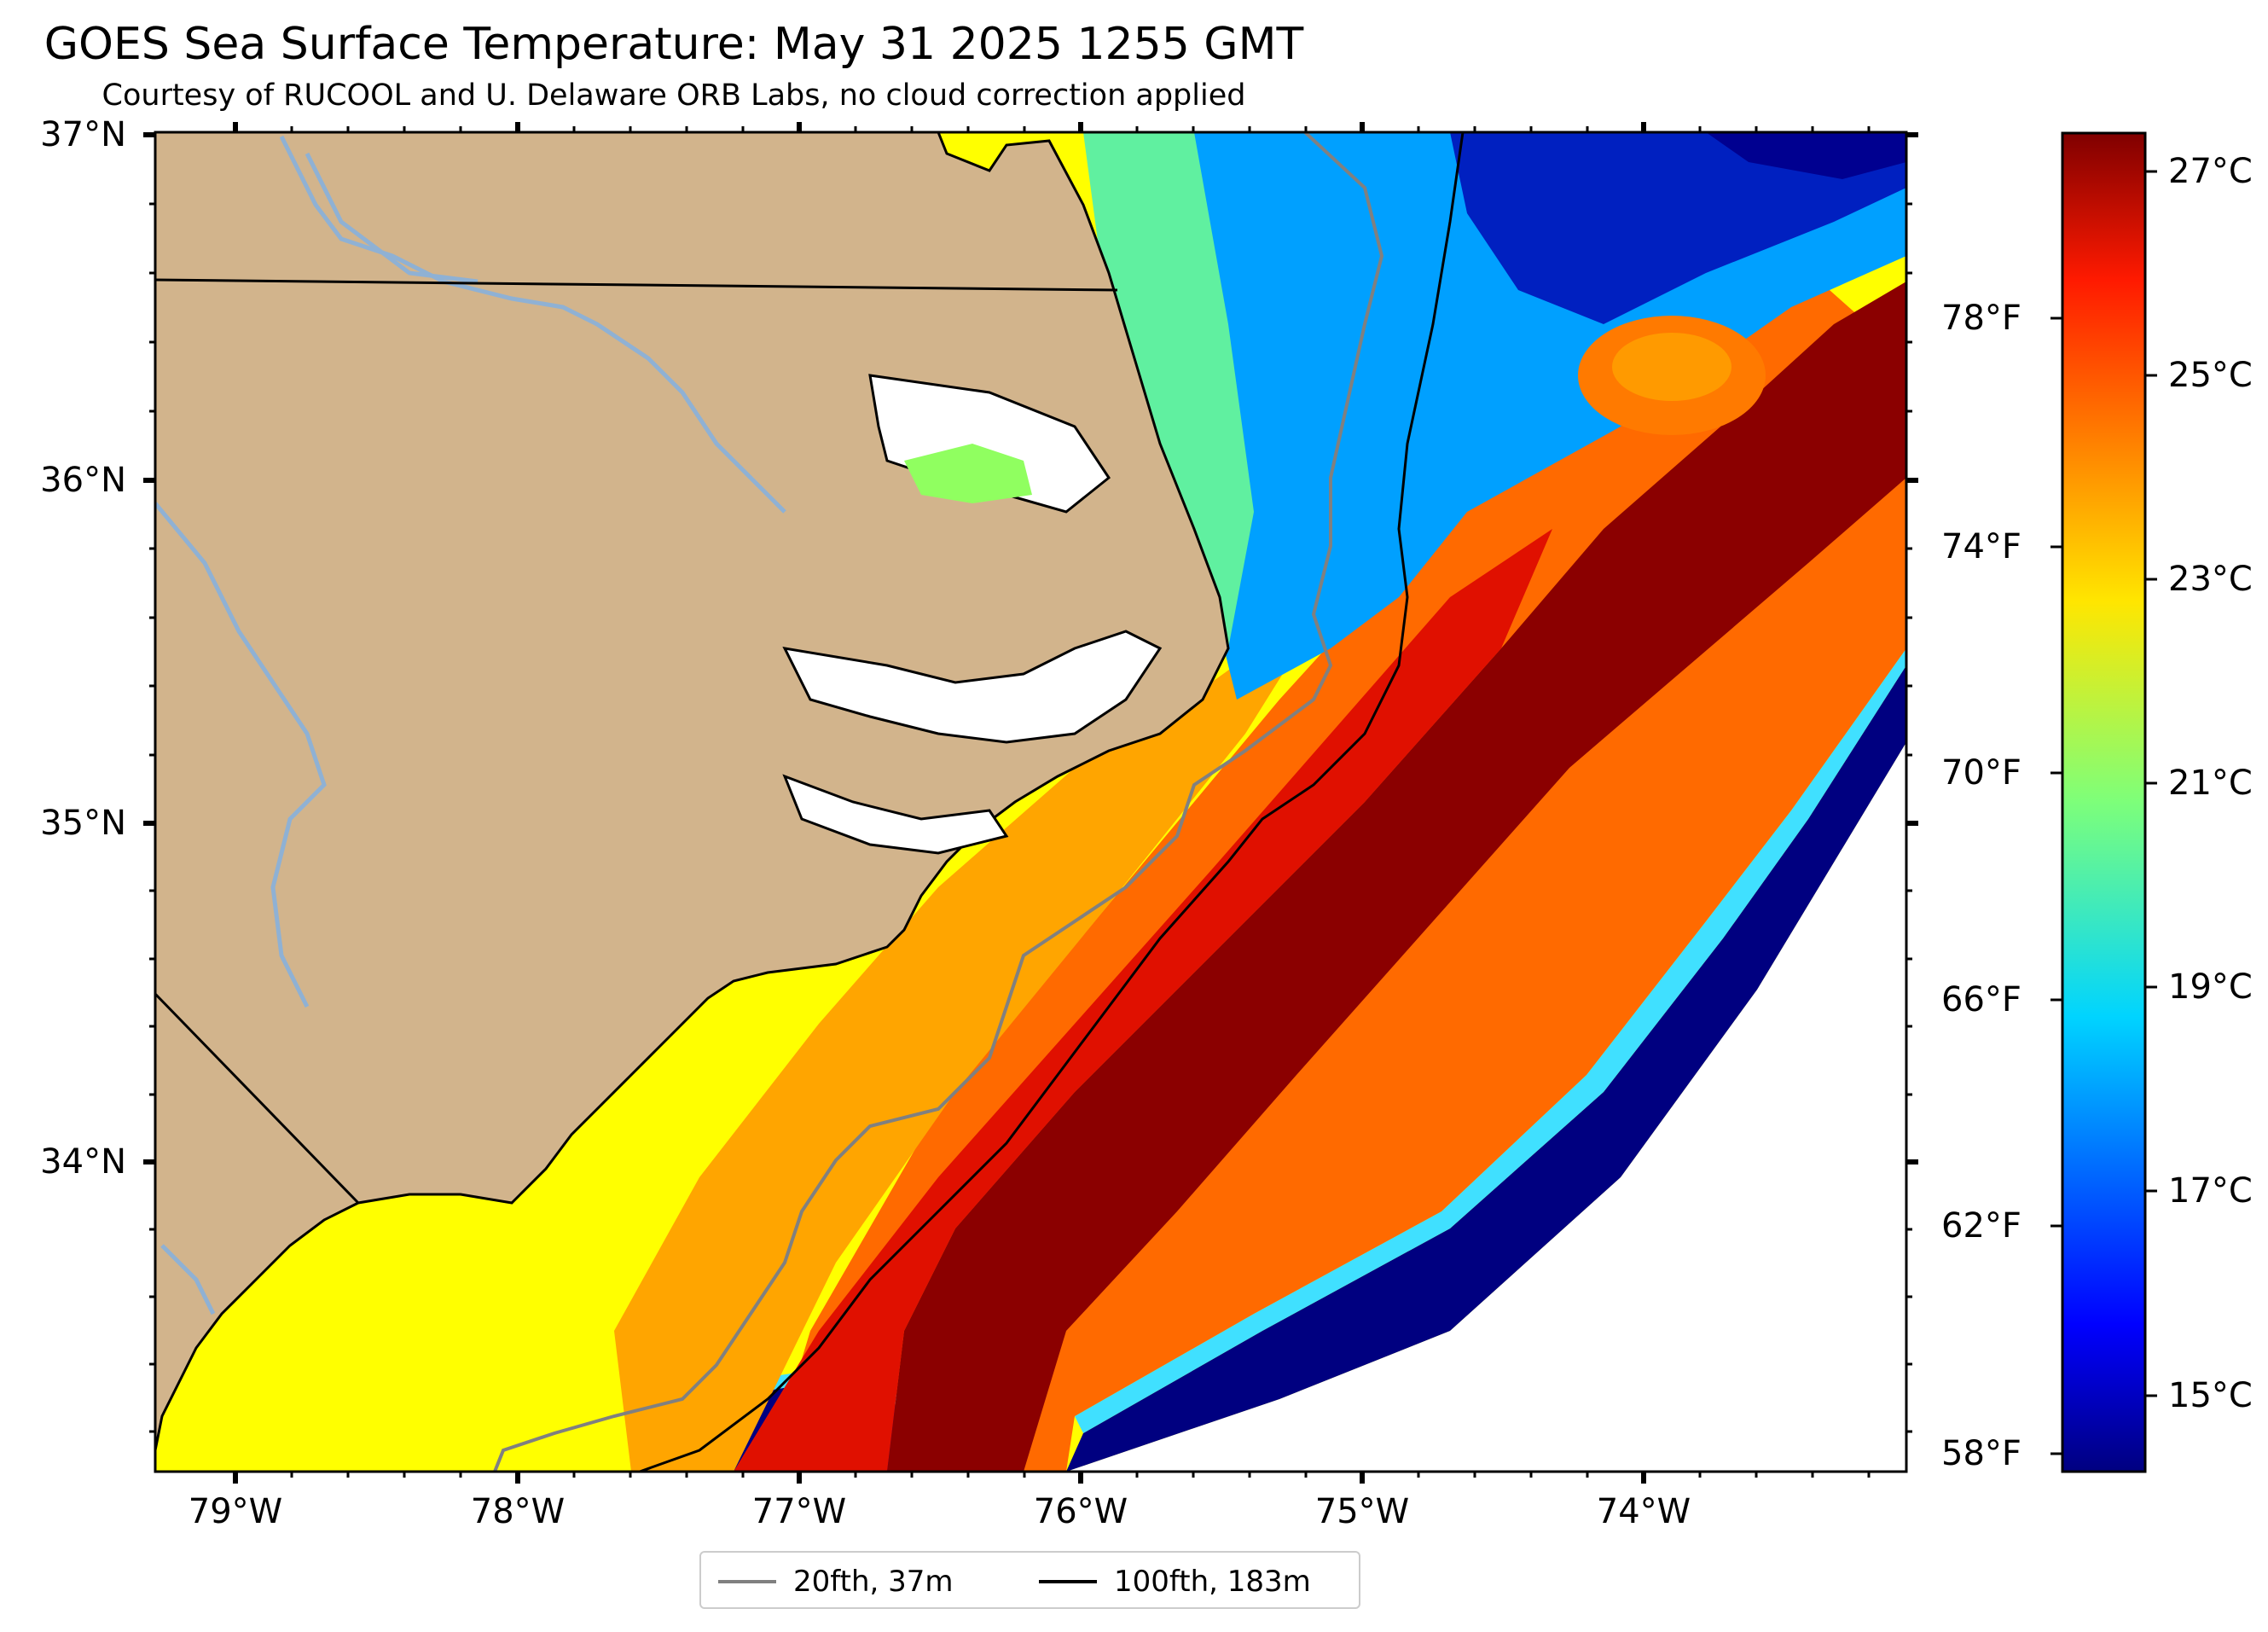 The width and height of the screenshot is (2268, 1632). I want to click on colorbar-c-label: 21°C, so click(2210, 783).